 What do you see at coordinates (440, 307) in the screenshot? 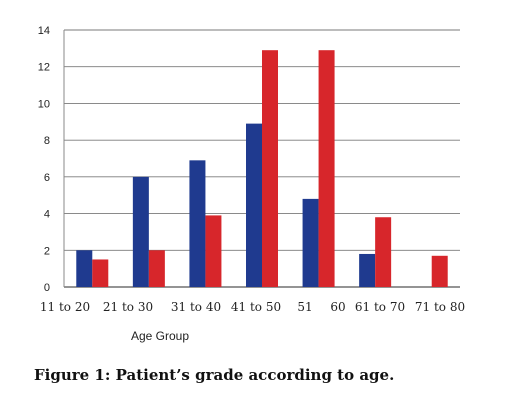
I see `x-tick-label-8: 71 to 80` at bounding box center [440, 307].